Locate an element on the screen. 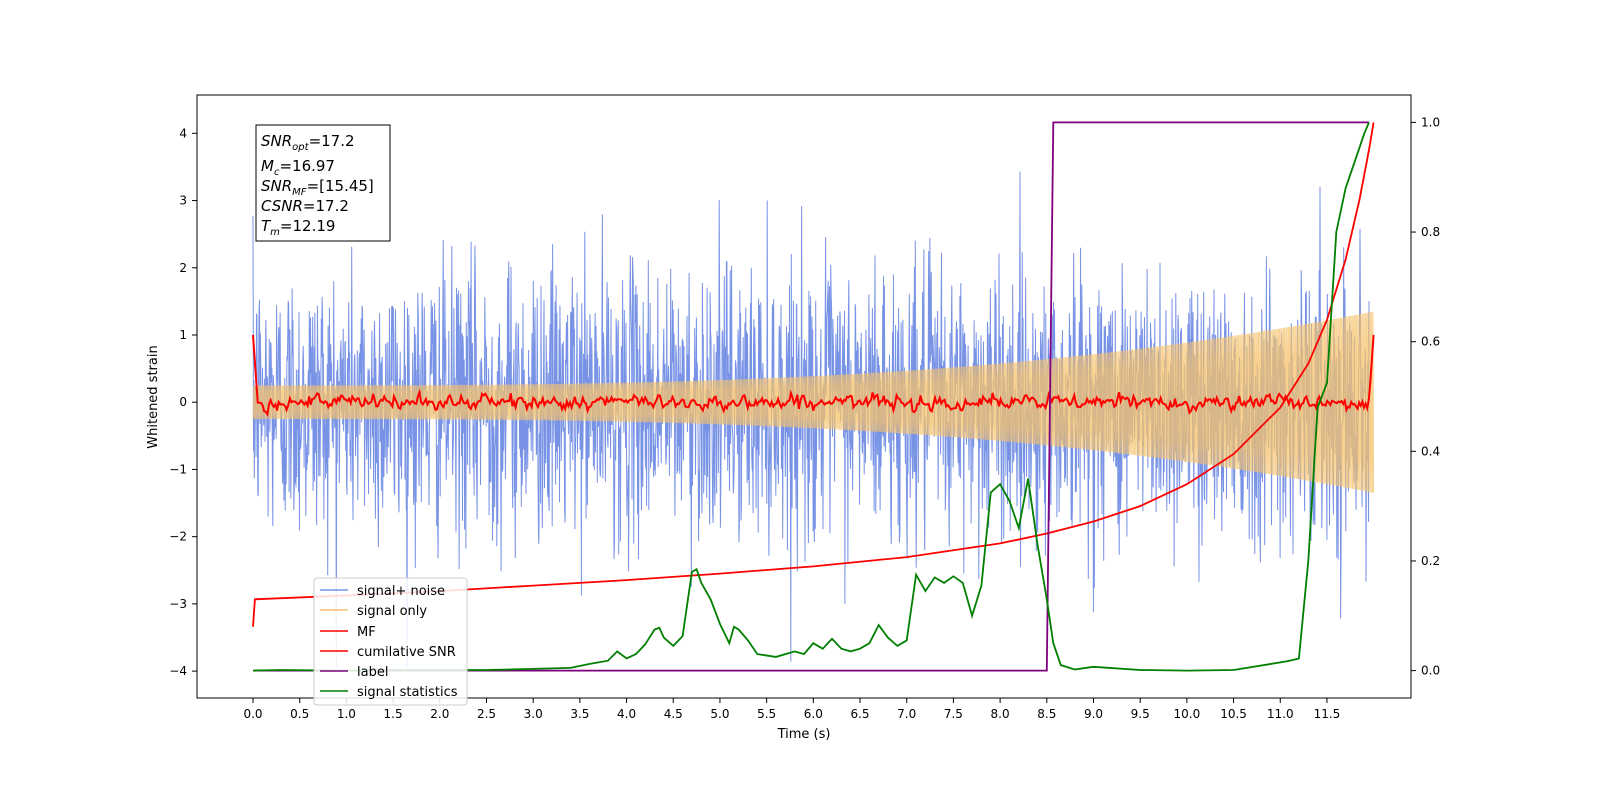  x-tick-label: 7.5 is located at coordinates (953, 714).